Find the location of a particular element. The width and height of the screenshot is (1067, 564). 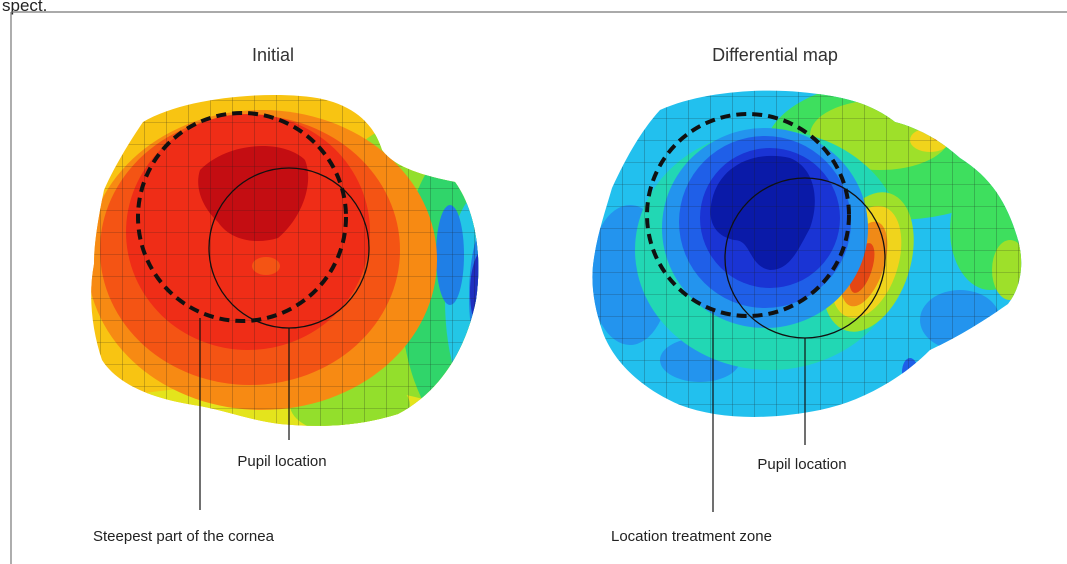

pupil-location-label-differential: Pupil location is located at coordinates (801, 464).